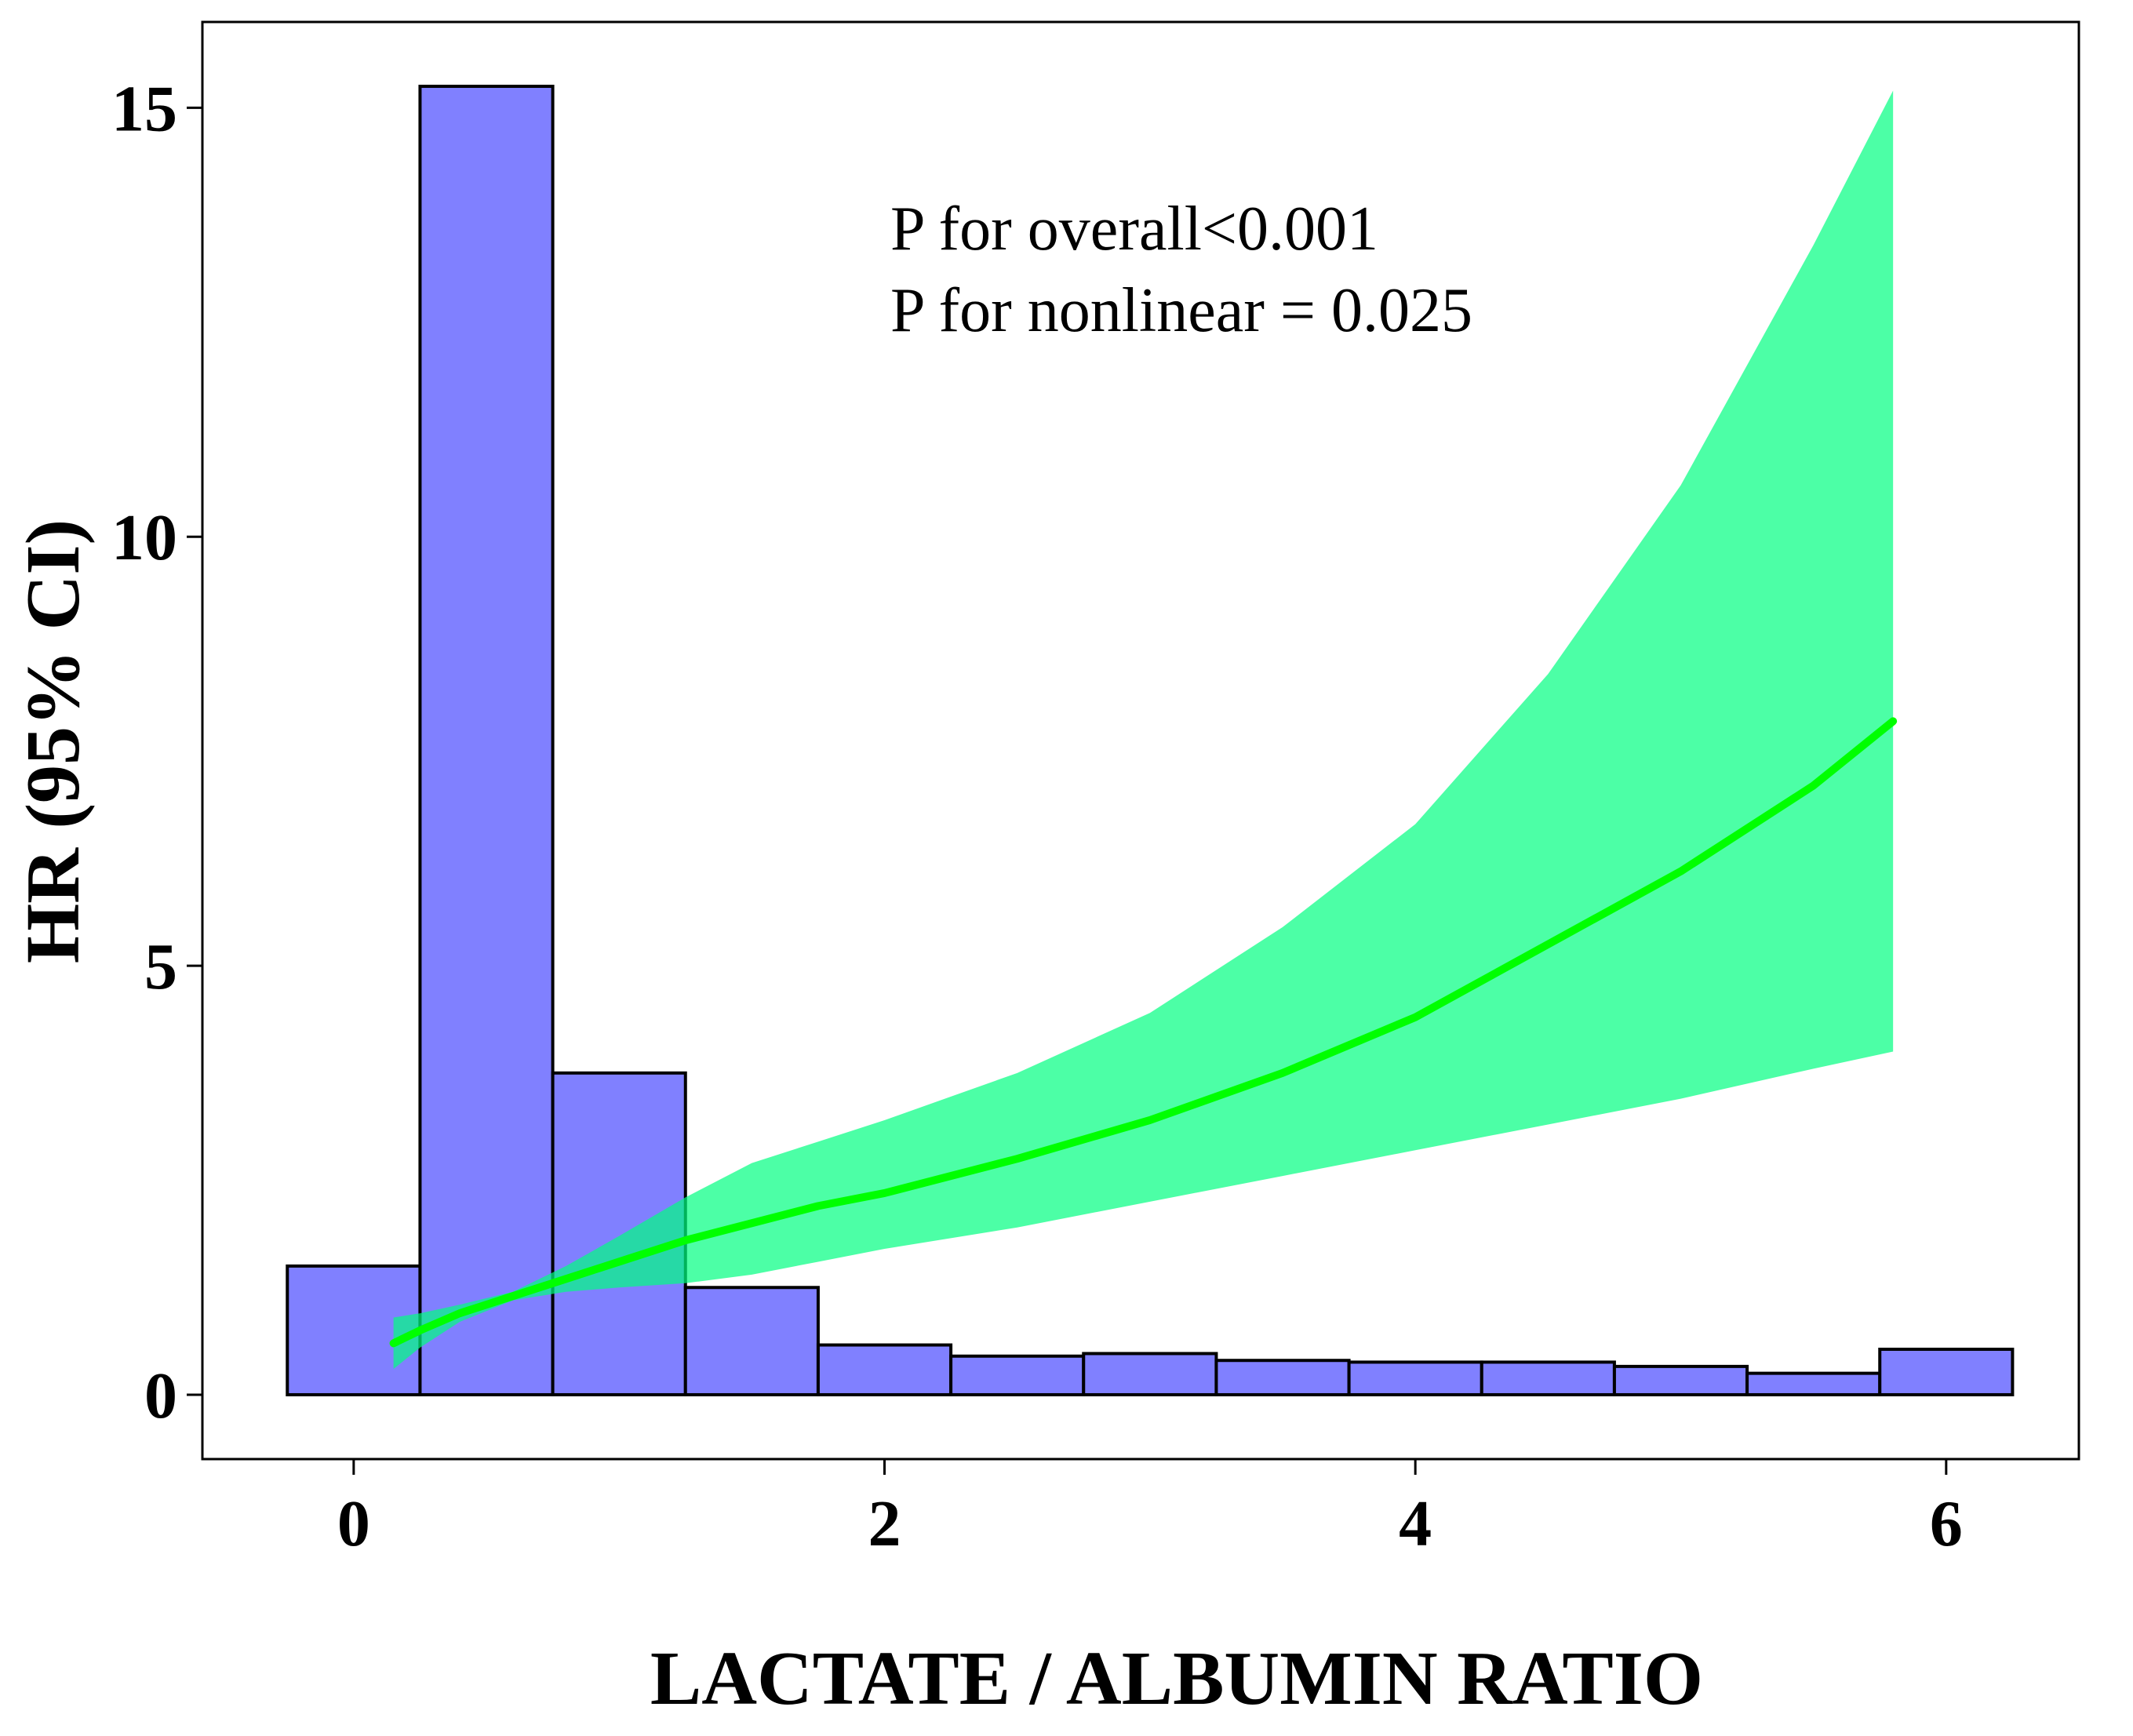  Describe the element at coordinates (156, 752) in the screenshot. I see `y-axis: 0 5 10 15` at that location.